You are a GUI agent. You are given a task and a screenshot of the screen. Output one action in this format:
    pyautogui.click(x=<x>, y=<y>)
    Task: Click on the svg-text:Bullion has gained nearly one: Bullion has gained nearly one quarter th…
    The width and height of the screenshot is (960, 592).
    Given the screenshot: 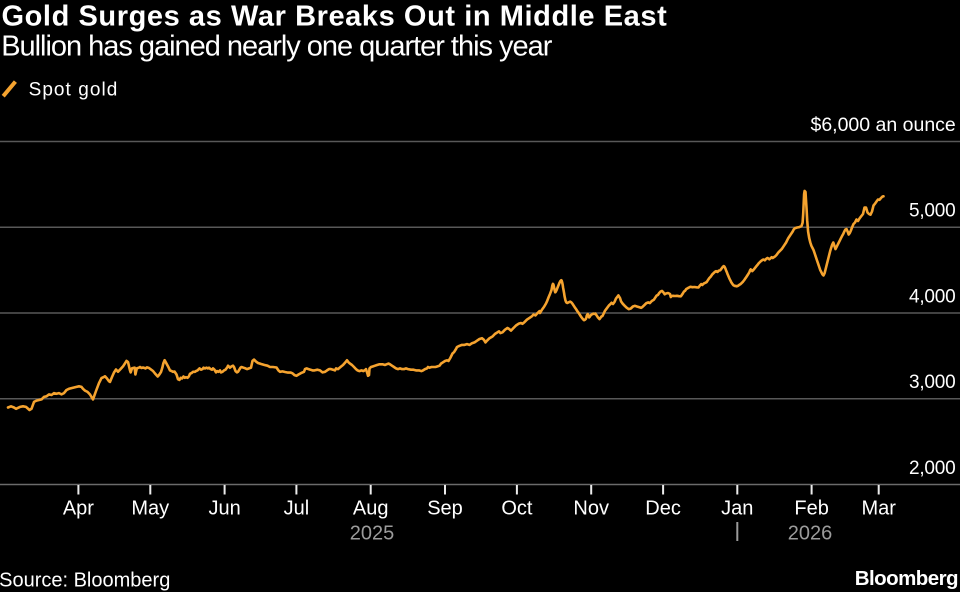 What is the action you would take?
    pyautogui.click(x=277, y=47)
    